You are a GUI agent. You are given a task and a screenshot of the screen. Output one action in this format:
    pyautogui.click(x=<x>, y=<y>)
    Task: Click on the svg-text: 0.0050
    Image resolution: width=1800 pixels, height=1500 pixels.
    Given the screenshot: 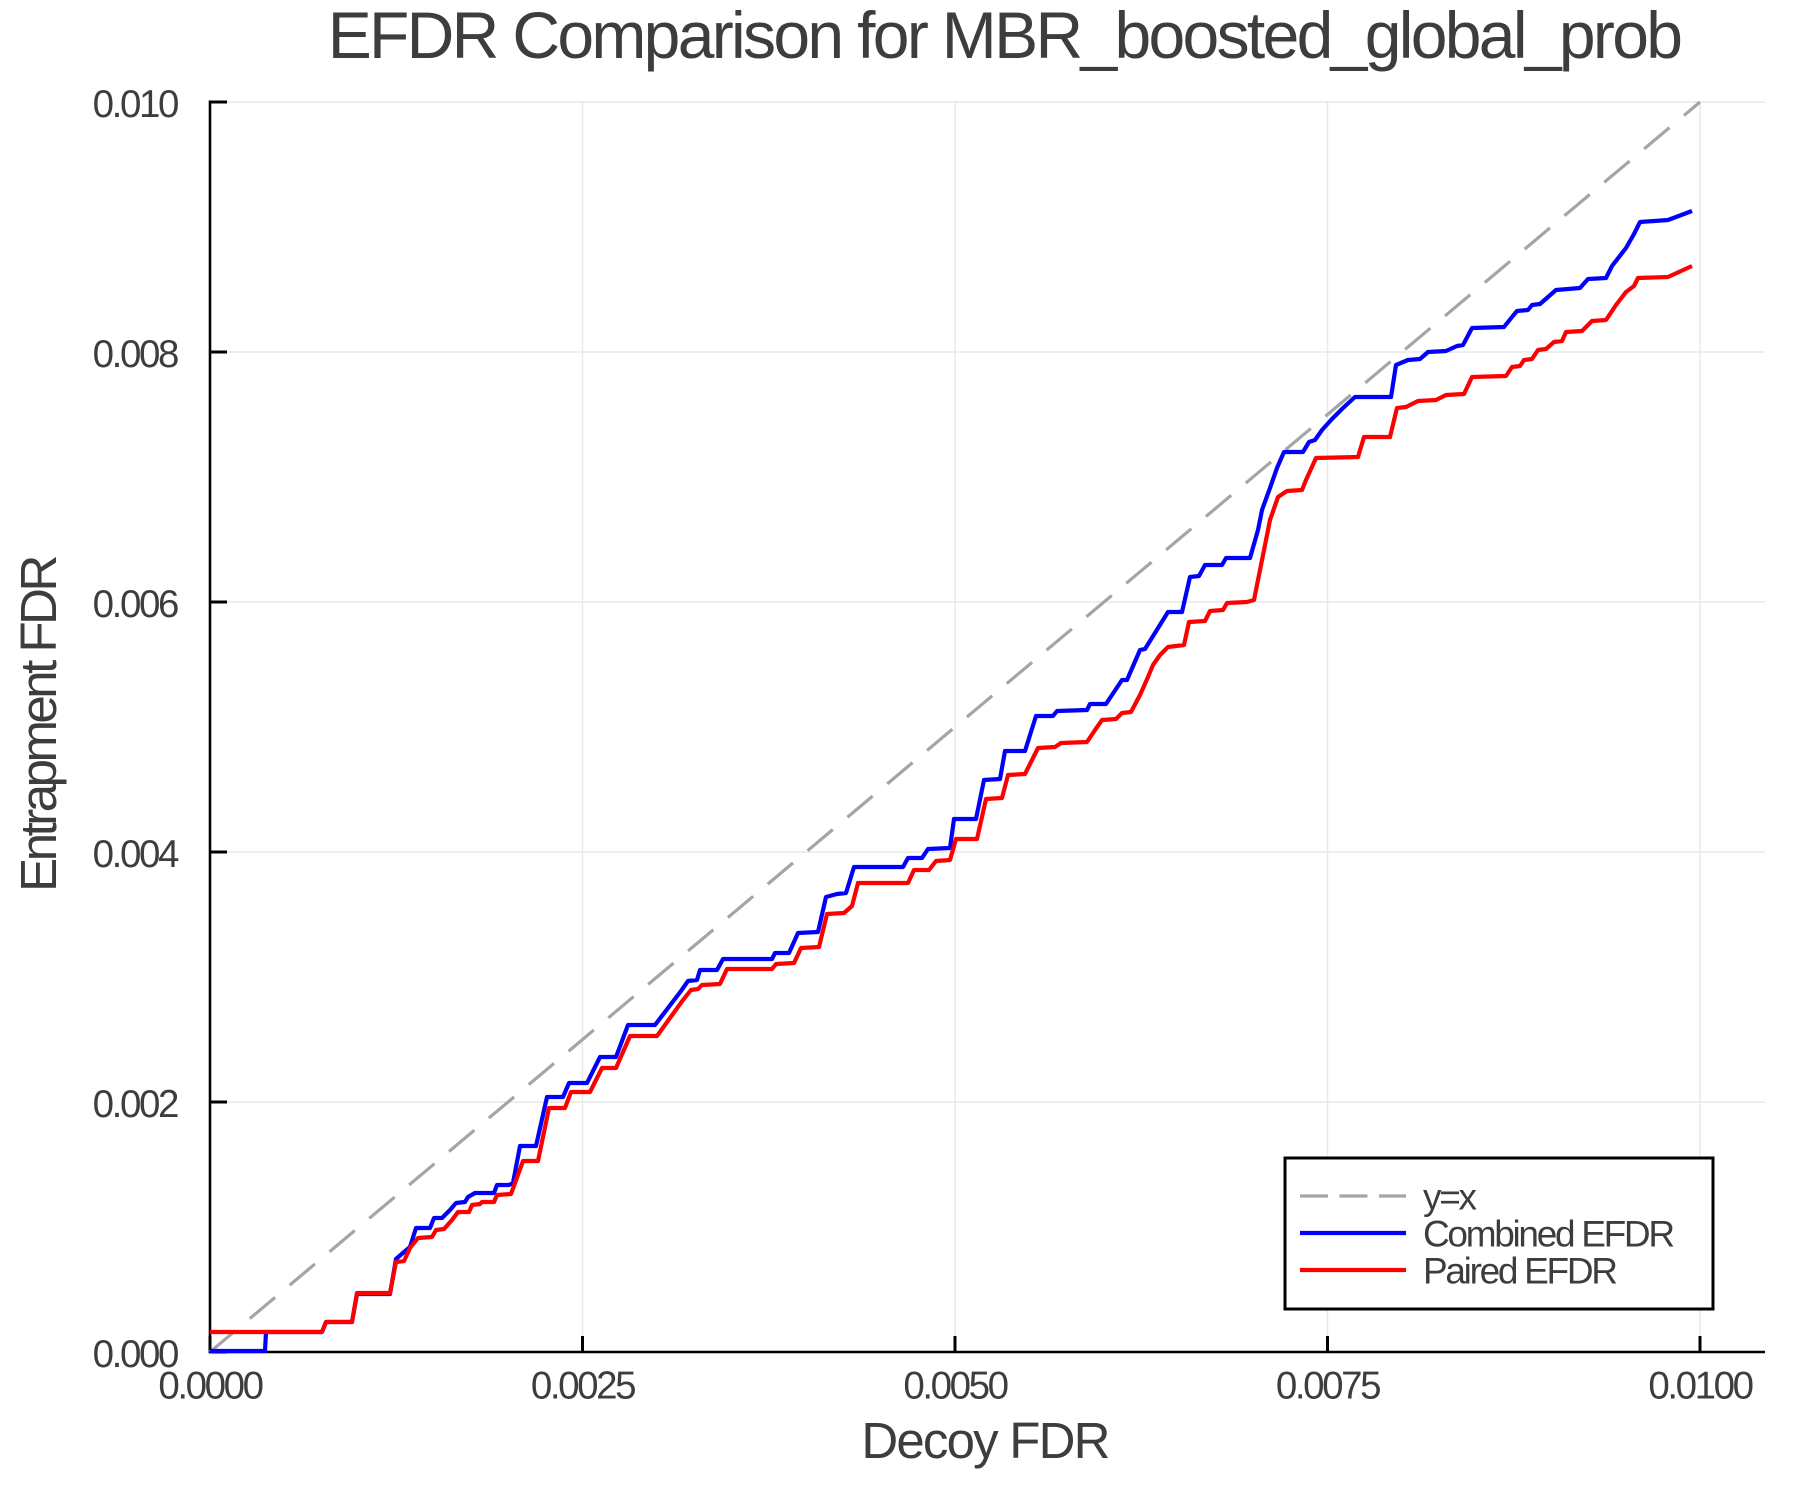 What is the action you would take?
    pyautogui.click(x=955, y=1386)
    